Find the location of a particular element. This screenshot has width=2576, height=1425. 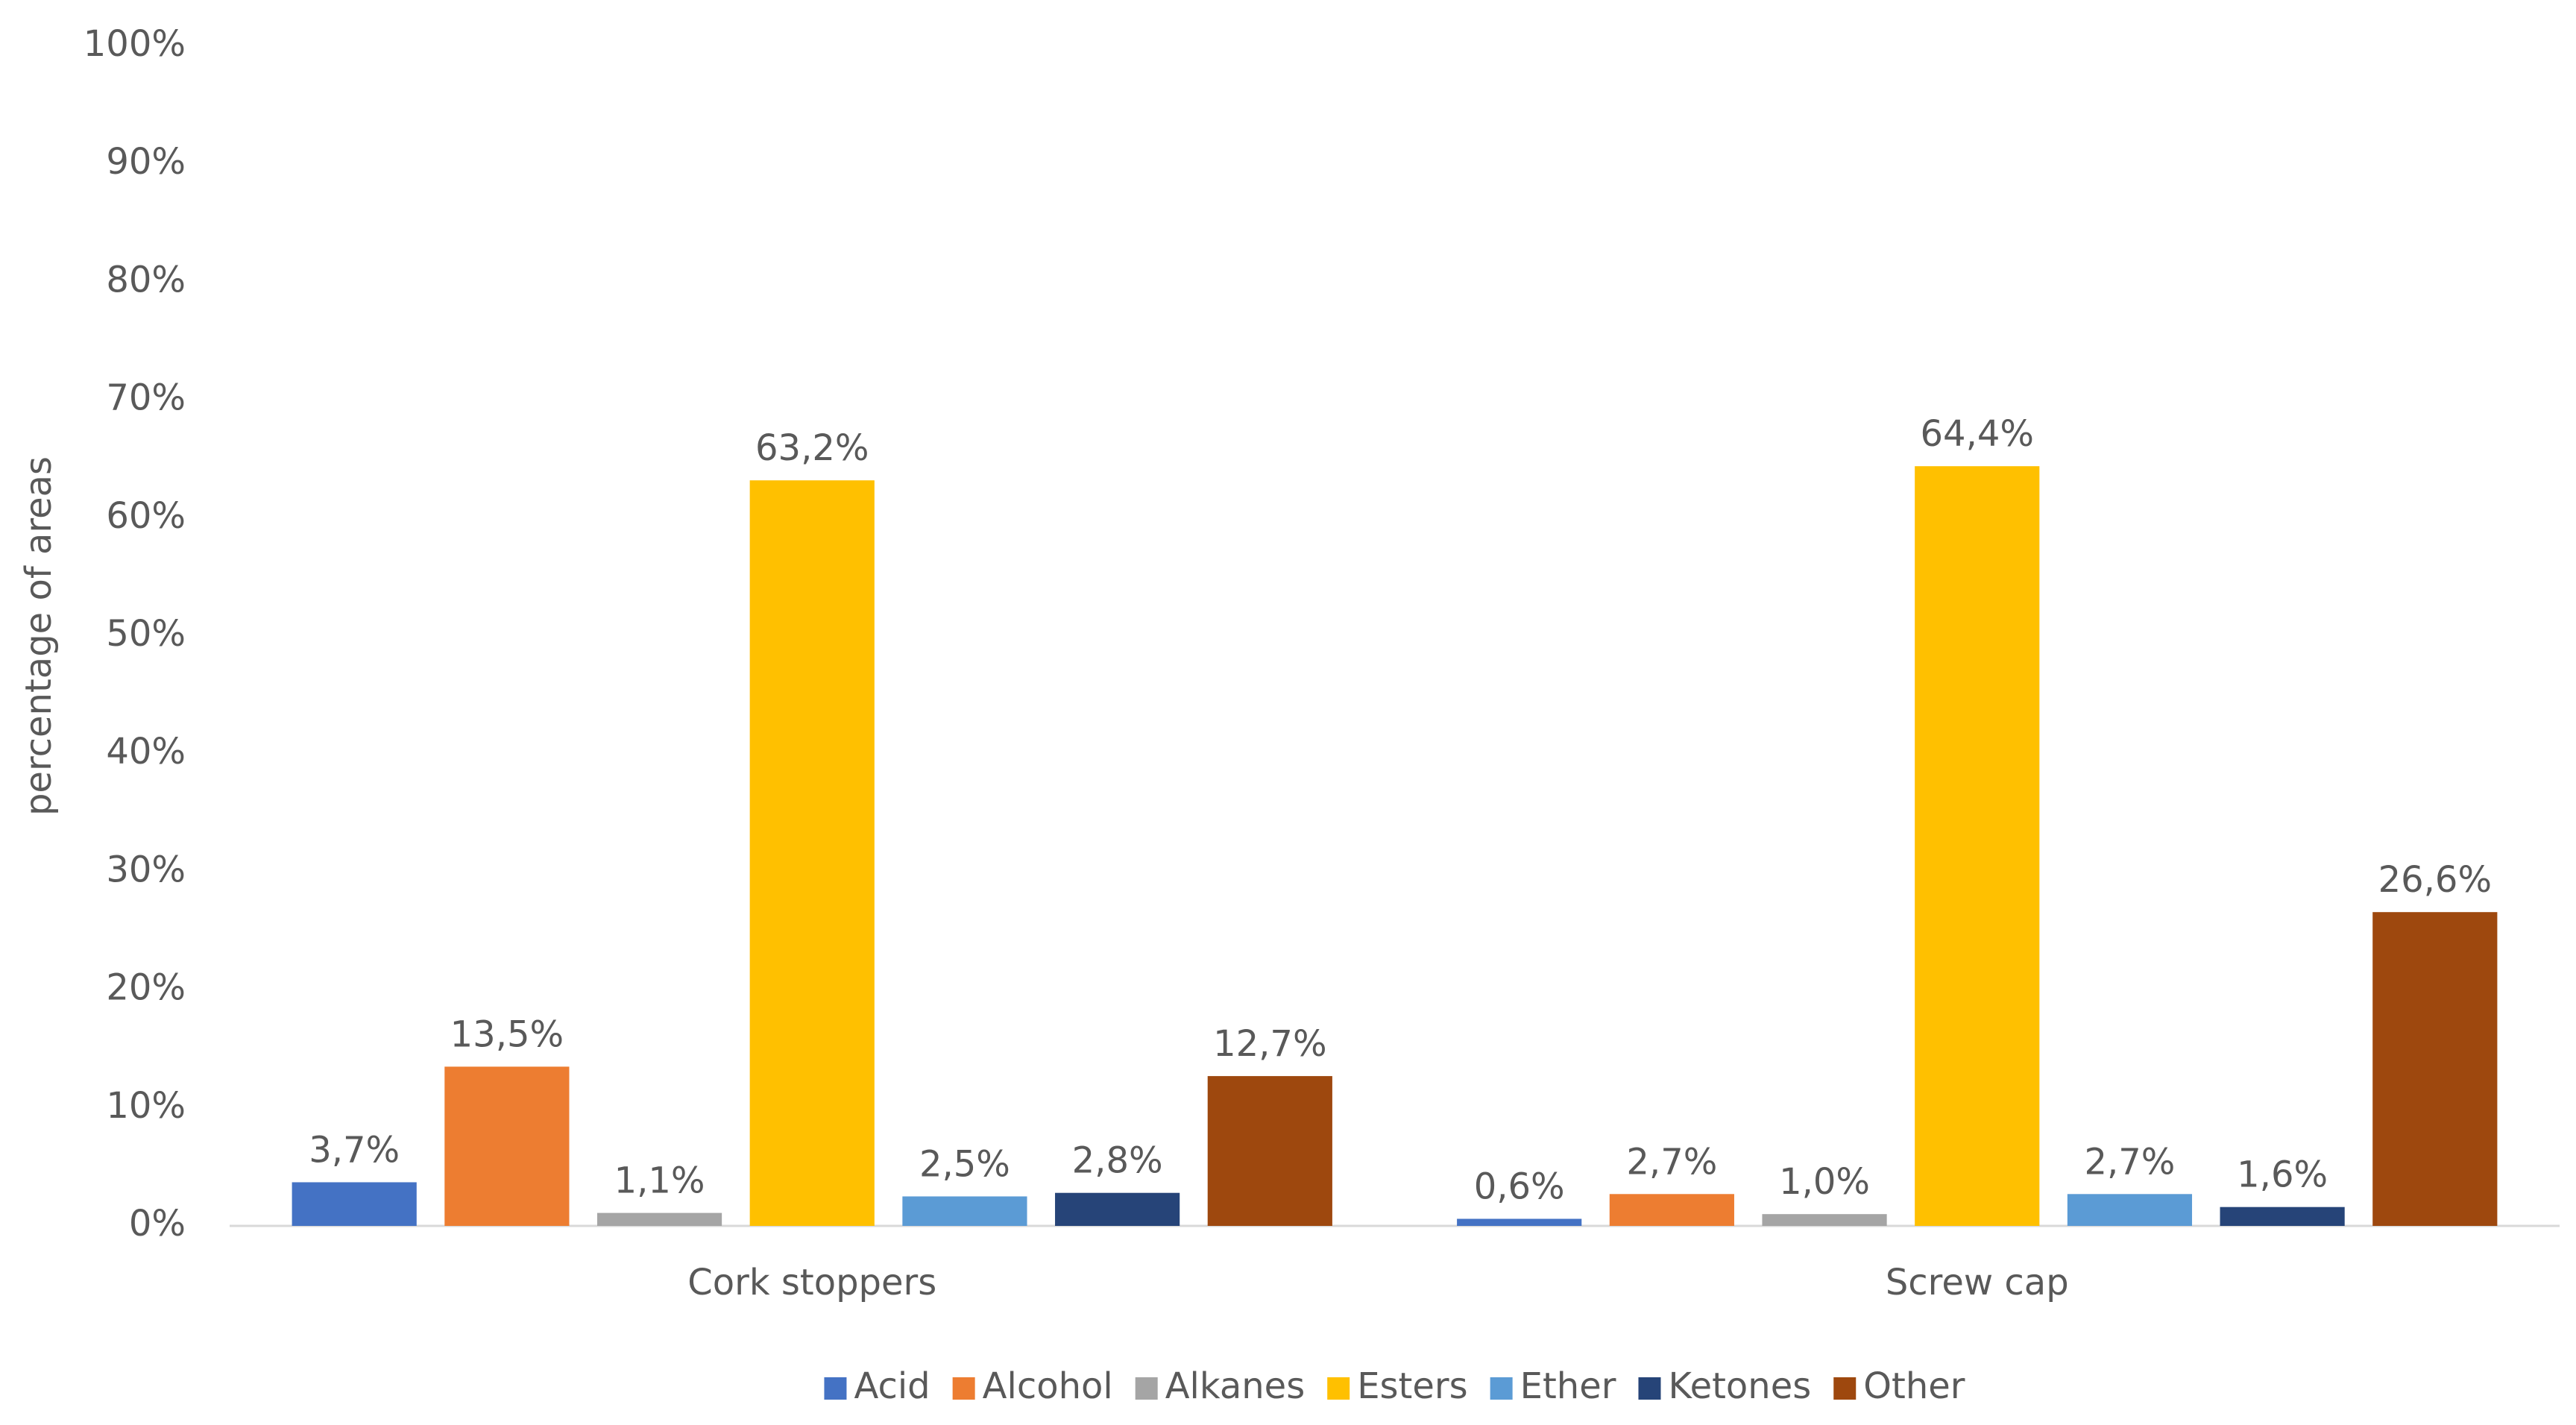

value-label: 26,6% is located at coordinates (2435, 880).